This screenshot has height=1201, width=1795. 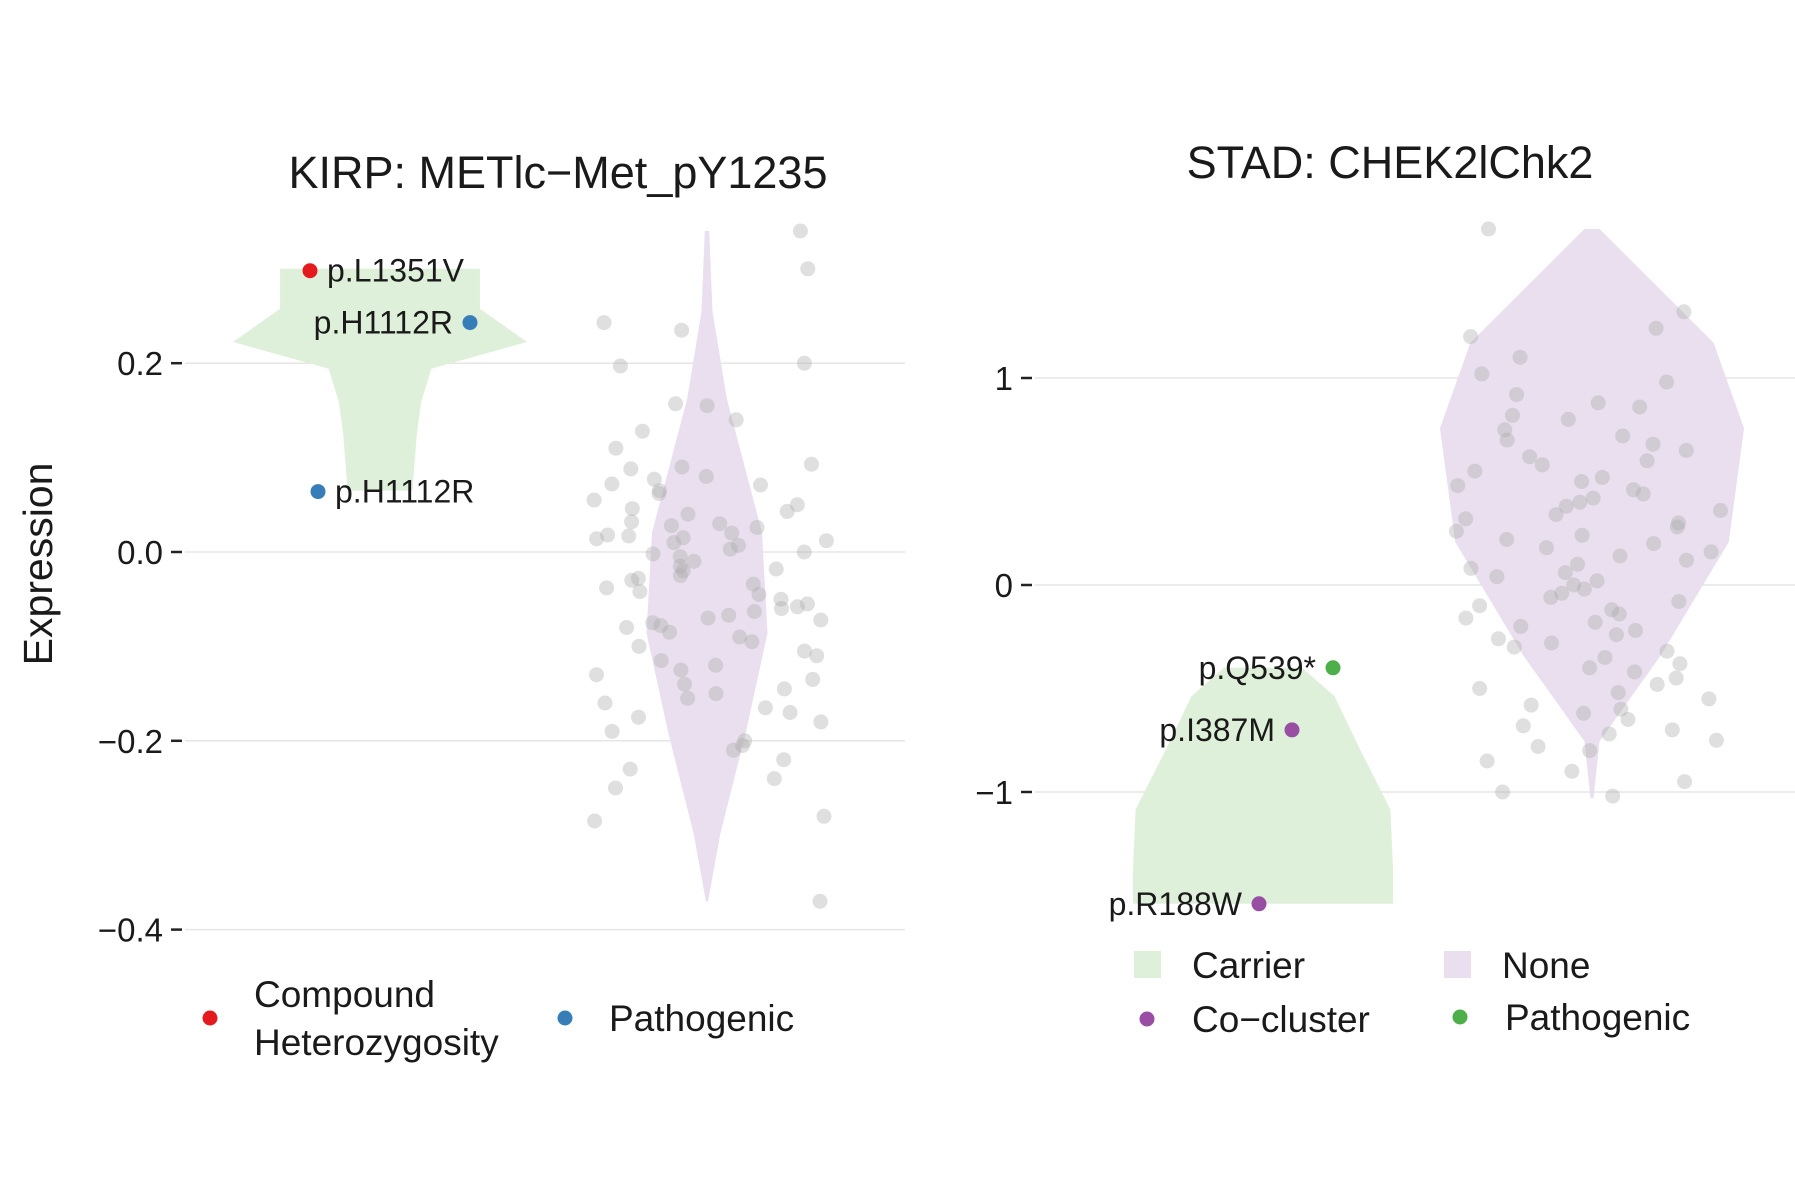 I want to click on violin-none, so click(x=1592, y=513).